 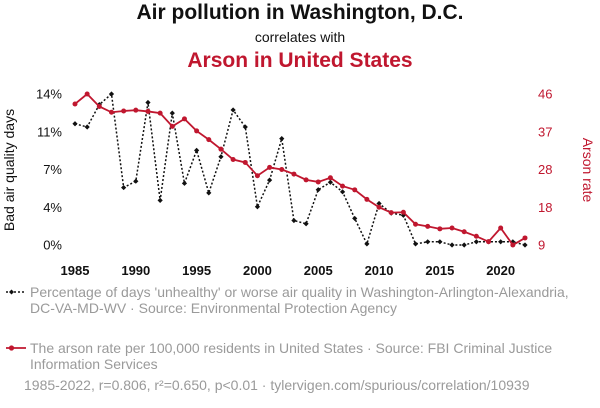 I want to click on y-tick-label-right: 37, so click(x=545, y=131).